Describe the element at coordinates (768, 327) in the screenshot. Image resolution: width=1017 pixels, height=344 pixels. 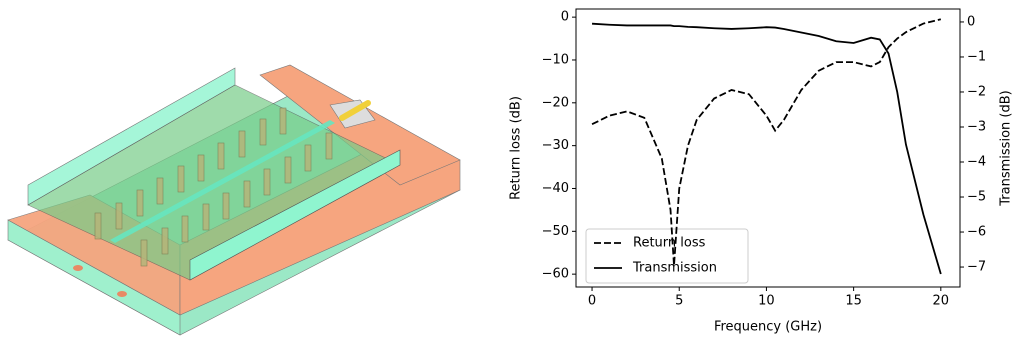
I see `x-axis-label: Frequency (GHz)` at that location.